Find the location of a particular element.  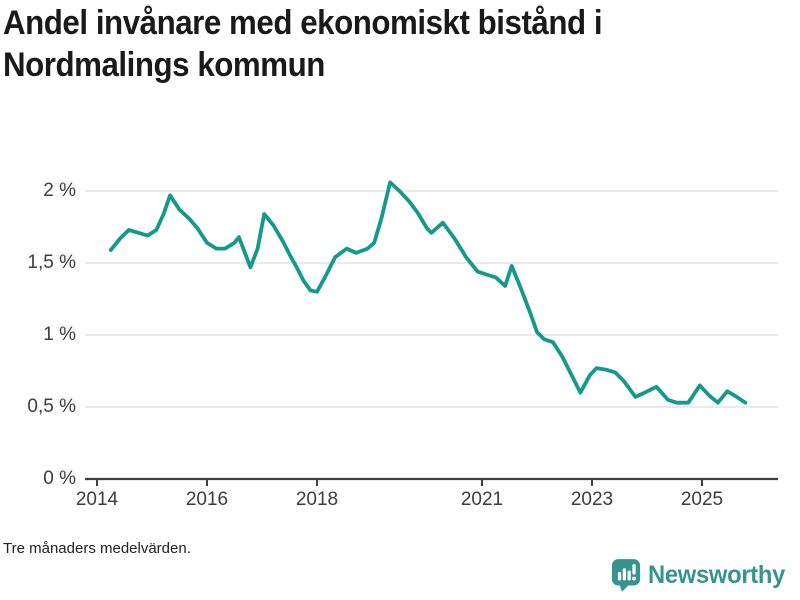

x-axis-tick-label: 2021 is located at coordinates (482, 499).